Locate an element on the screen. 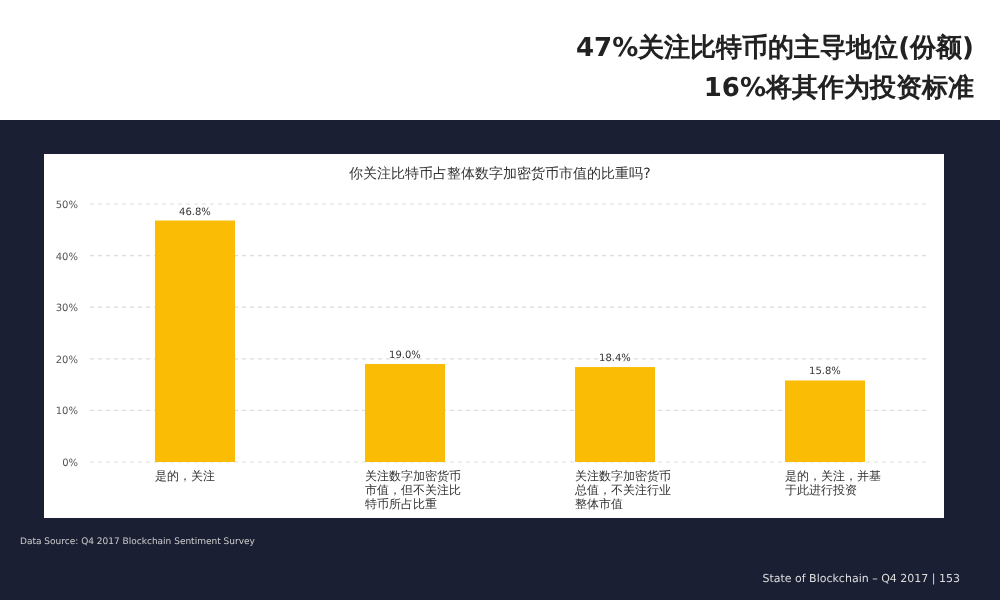 The image size is (1000, 600). text: 47%关注比特币的主导地位(份额) is located at coordinates (775, 48).